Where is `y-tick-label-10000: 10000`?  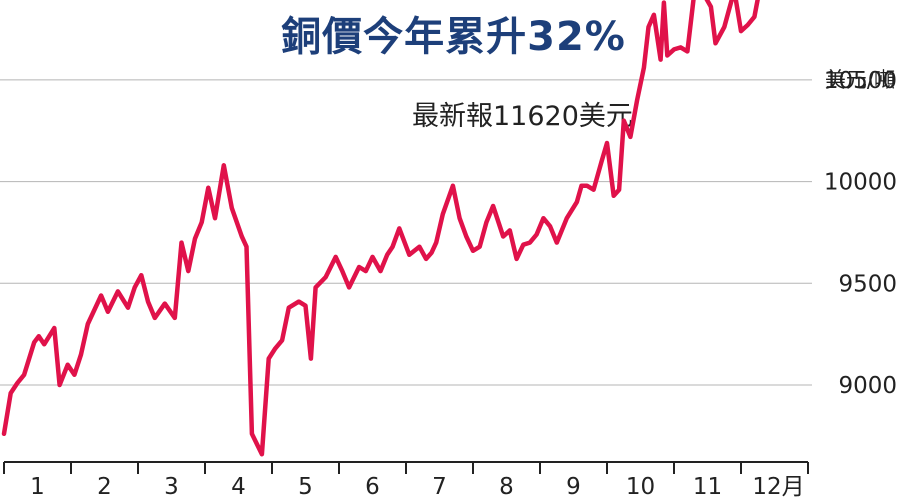 y-tick-label-10000: 10000 is located at coordinates (860, 183).